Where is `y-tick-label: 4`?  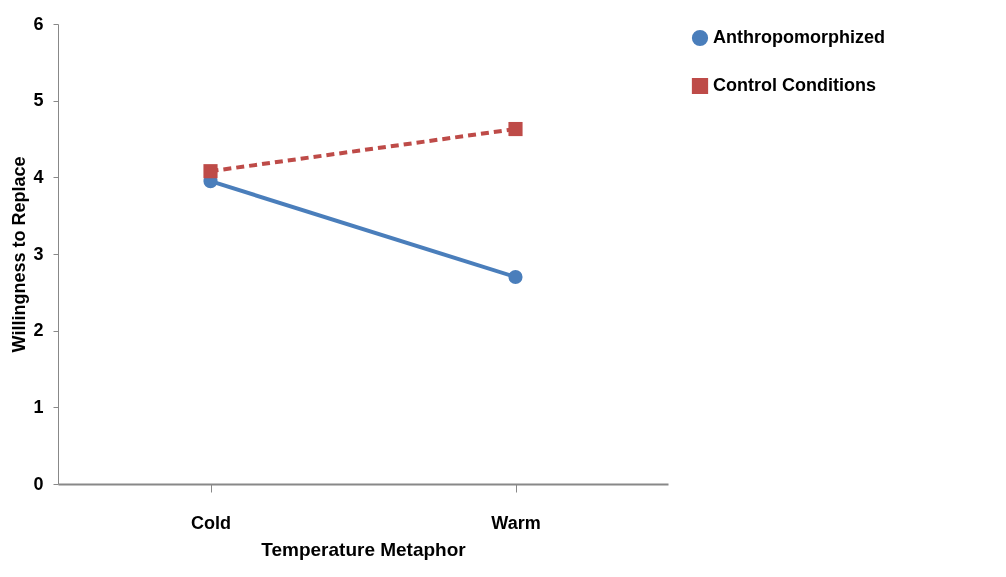
y-tick-label: 4 is located at coordinates (38, 176).